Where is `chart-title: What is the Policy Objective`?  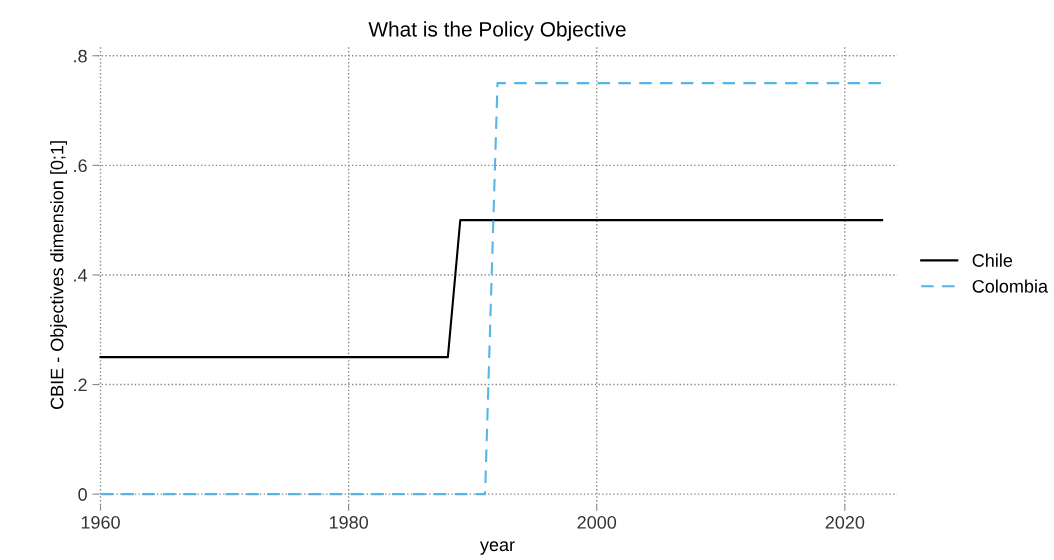
chart-title: What is the Policy Objective is located at coordinates (497, 31).